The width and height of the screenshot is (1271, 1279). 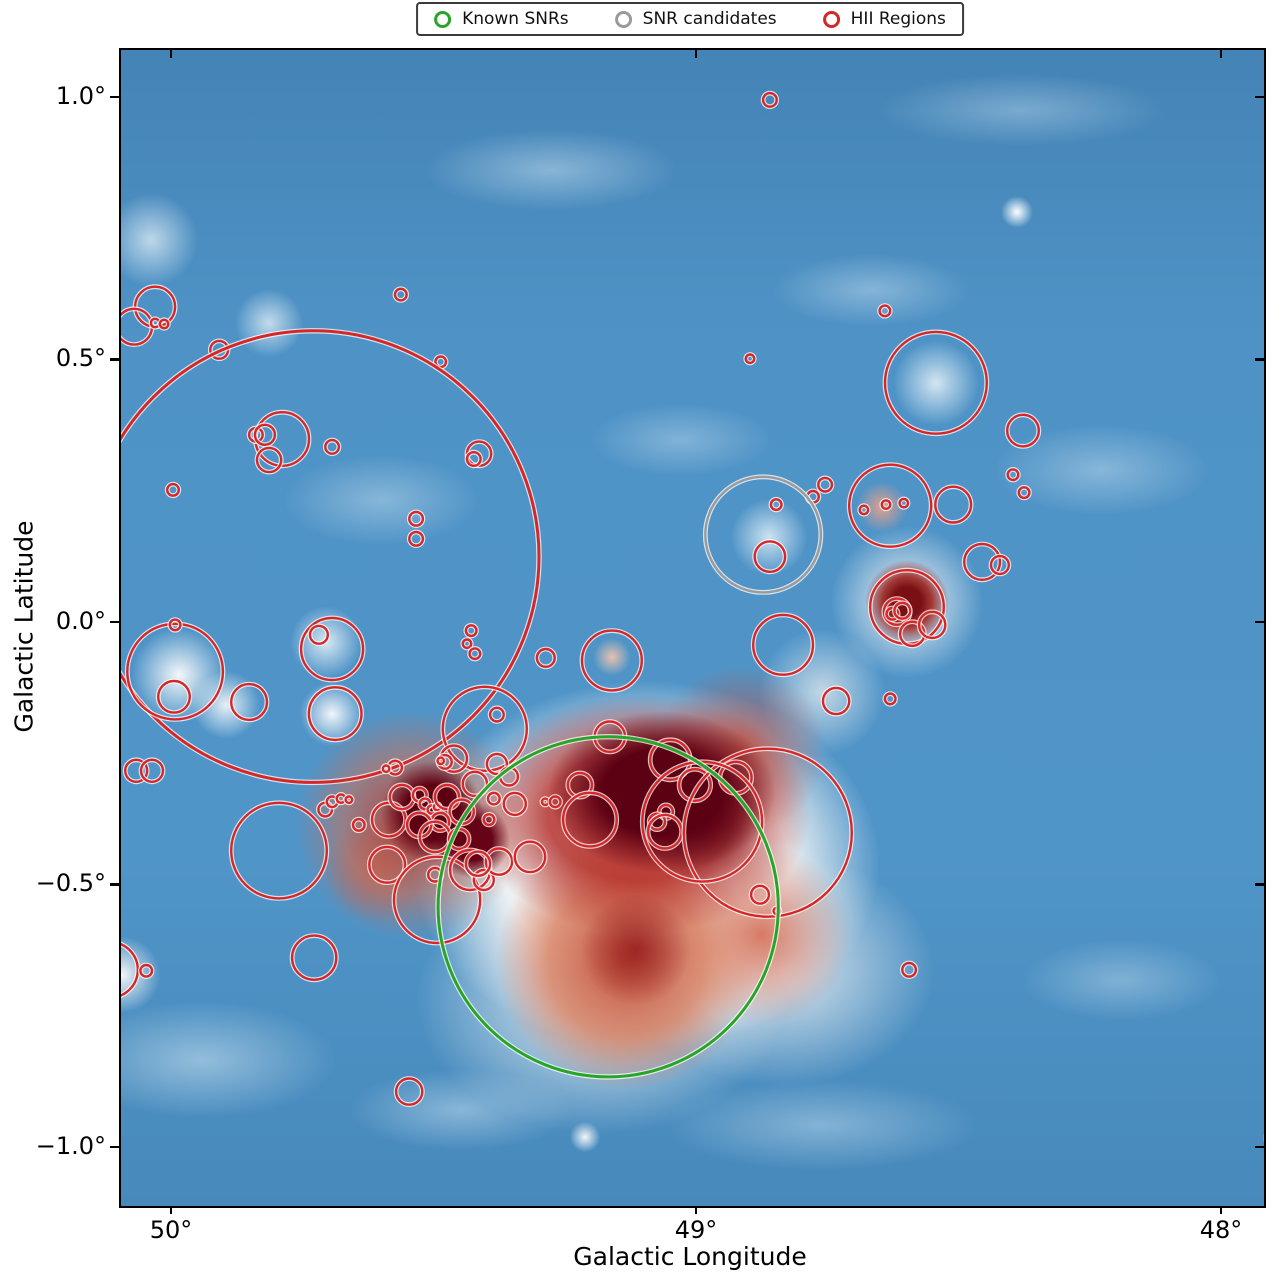 What do you see at coordinates (690, 1256) in the screenshot?
I see `x-axis-title: Galactic Longitude` at bounding box center [690, 1256].